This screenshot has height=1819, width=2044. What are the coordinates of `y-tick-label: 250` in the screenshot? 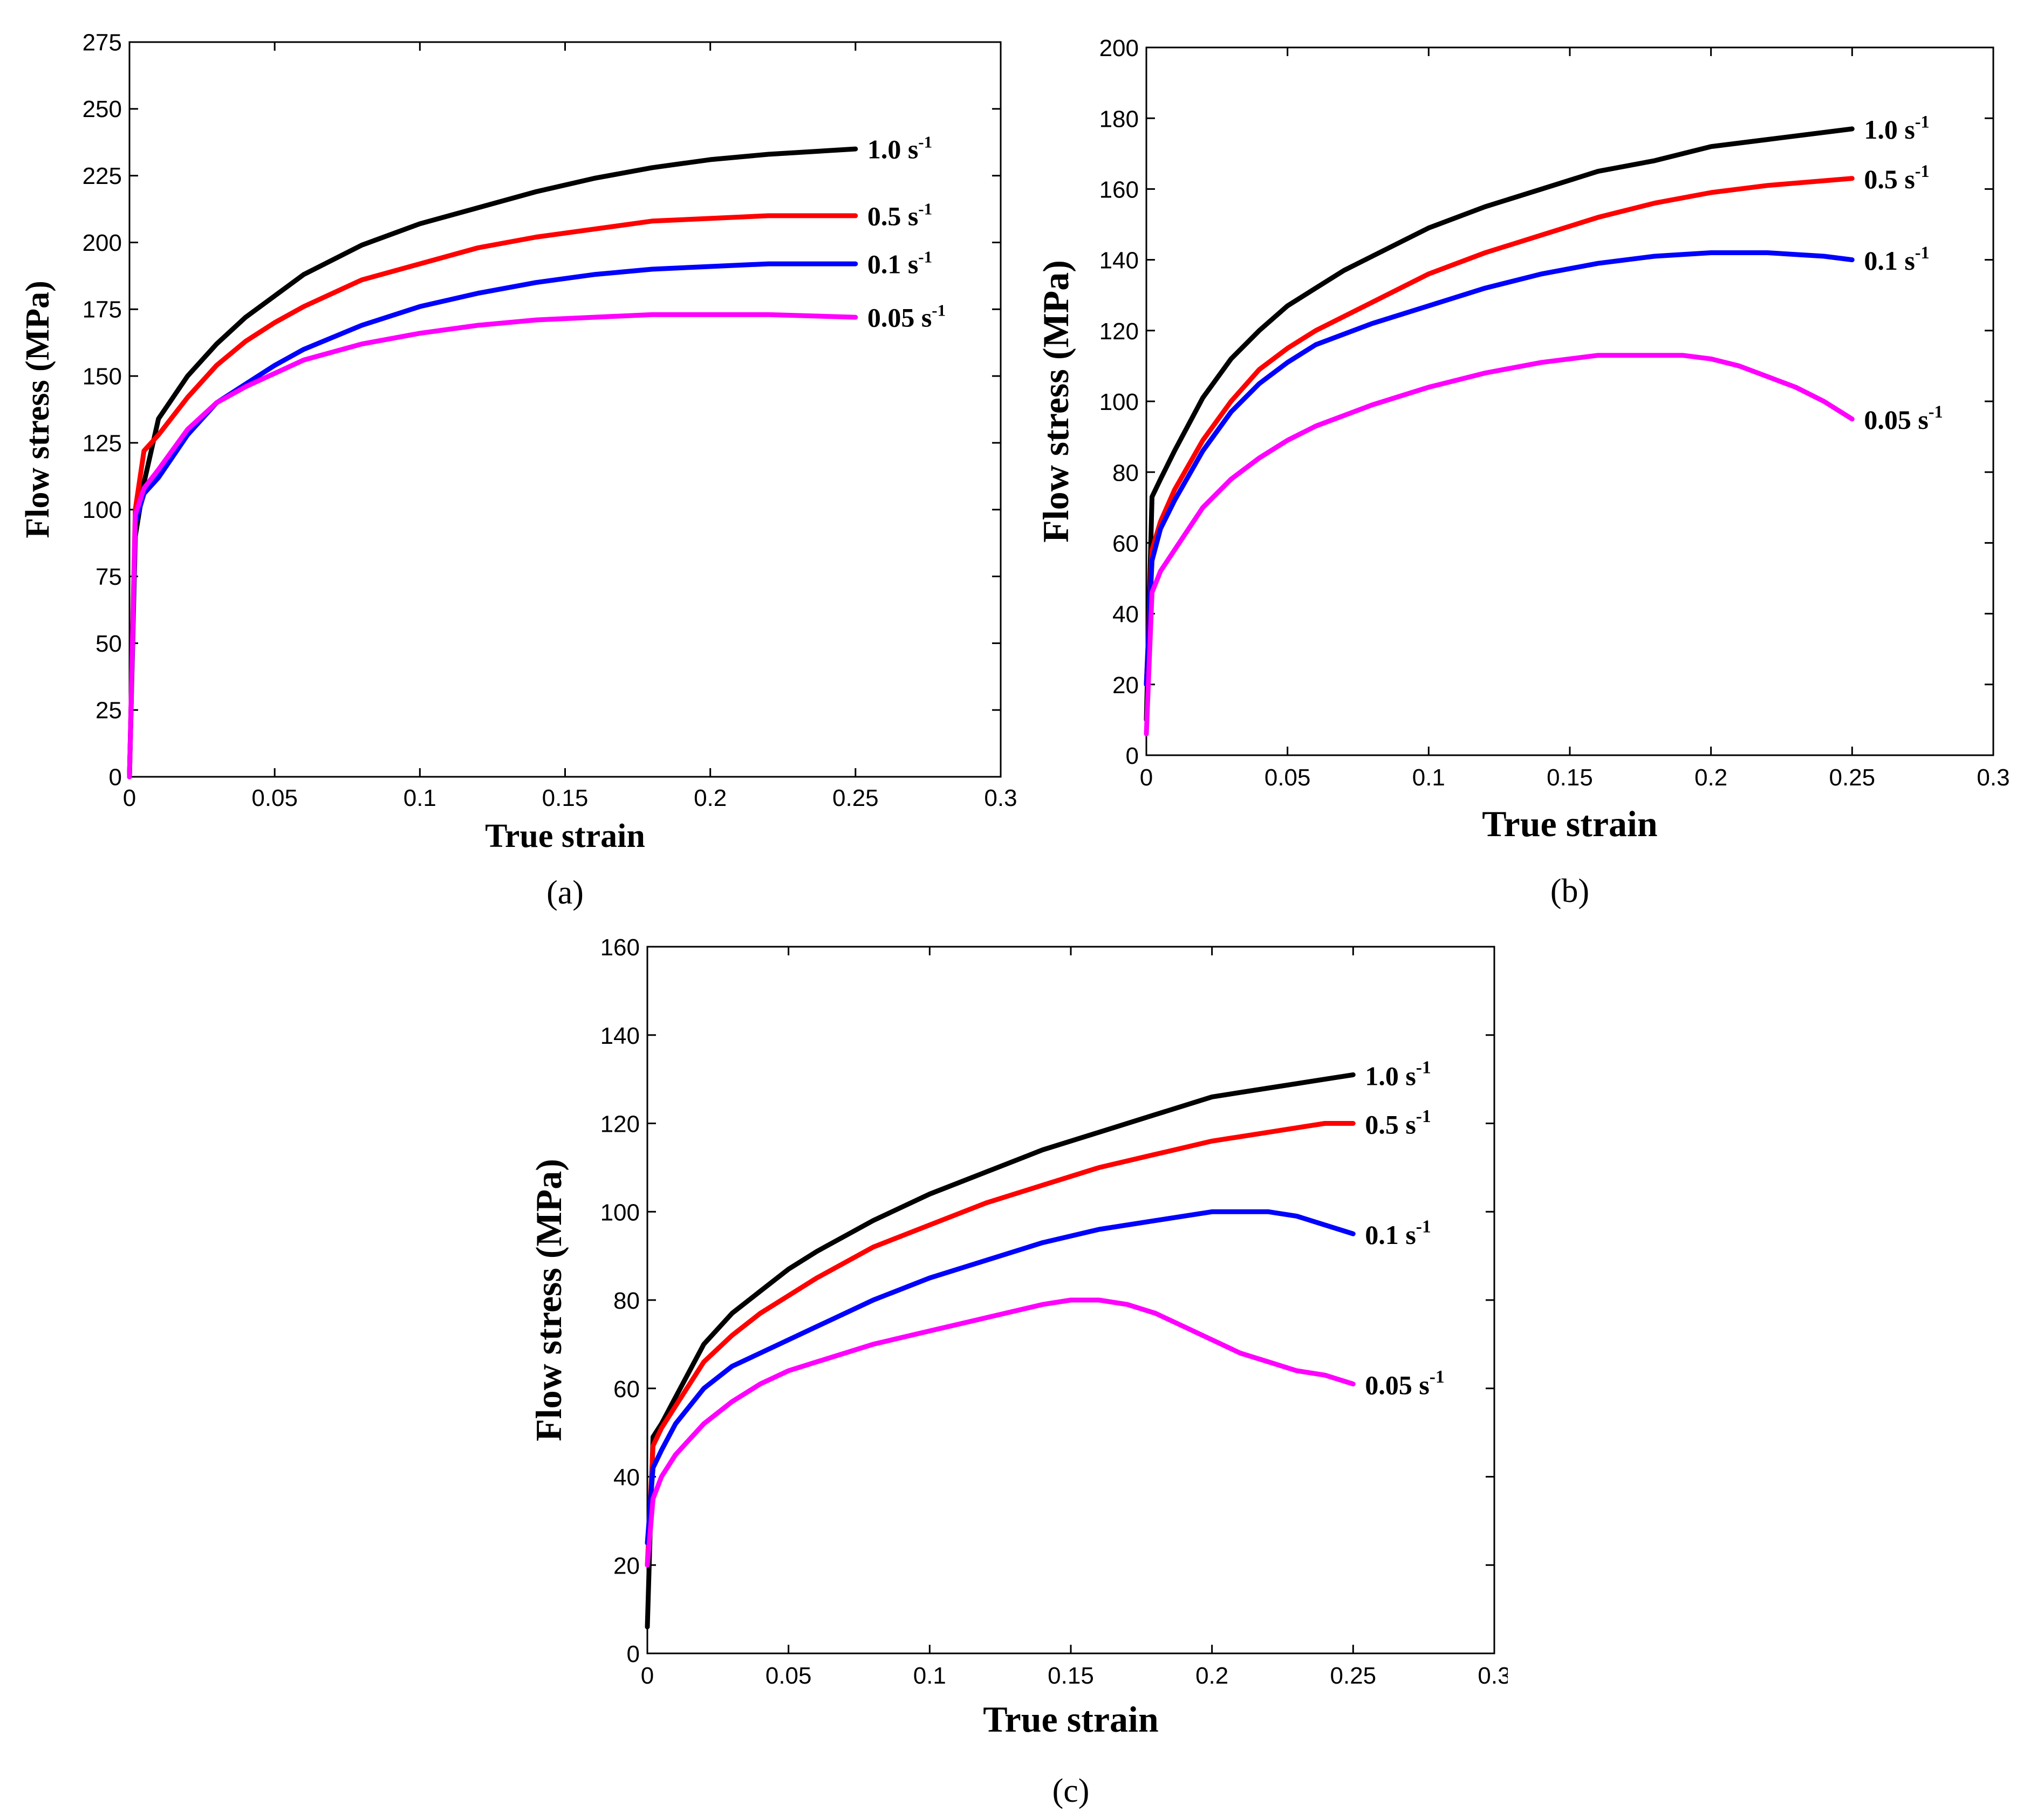 It's located at (102, 109).